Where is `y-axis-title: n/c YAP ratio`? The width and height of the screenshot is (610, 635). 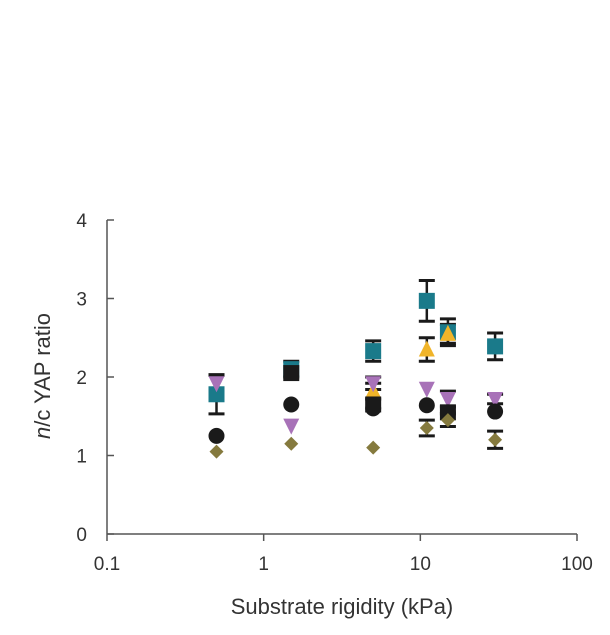 y-axis-title: n/c YAP ratio is located at coordinates (42, 376).